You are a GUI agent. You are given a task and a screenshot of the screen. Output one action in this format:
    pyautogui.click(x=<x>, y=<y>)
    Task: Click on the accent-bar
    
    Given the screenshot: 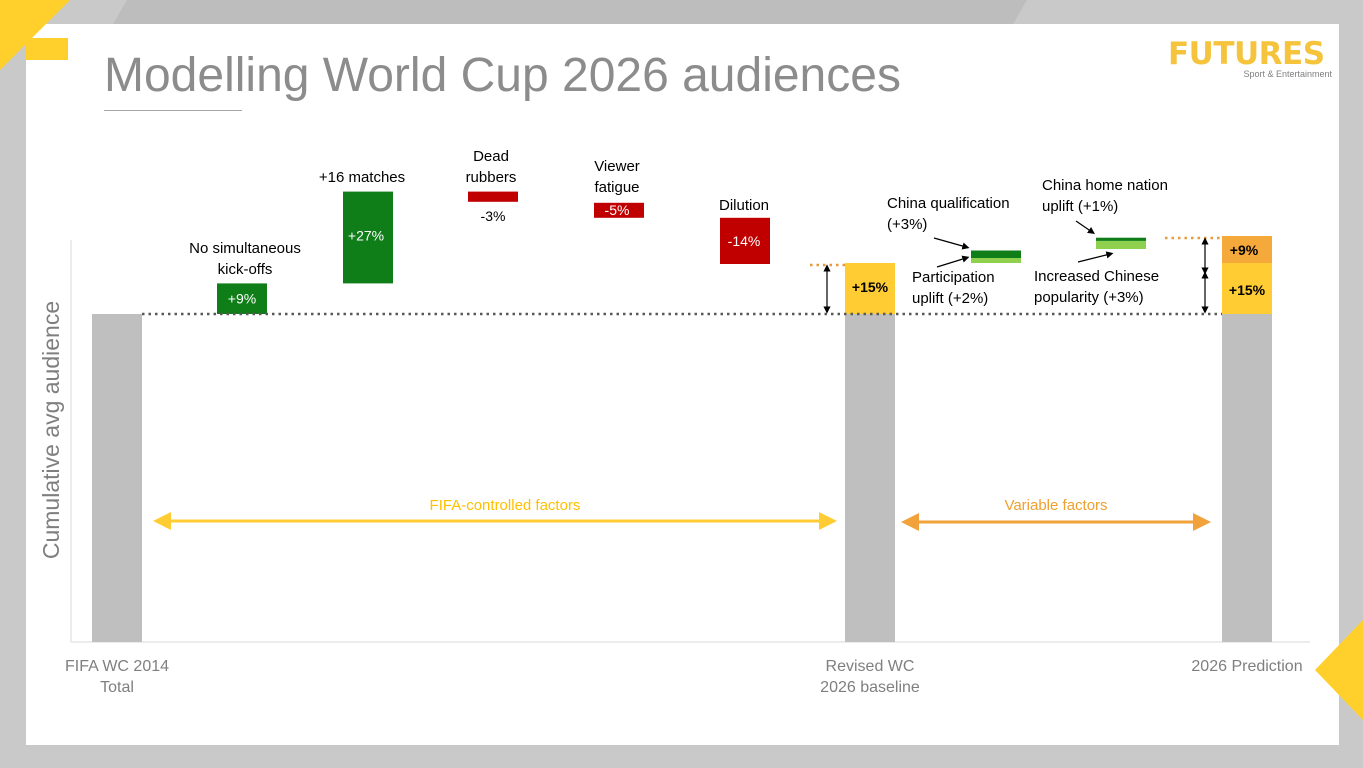 What is the action you would take?
    pyautogui.click(x=47, y=49)
    